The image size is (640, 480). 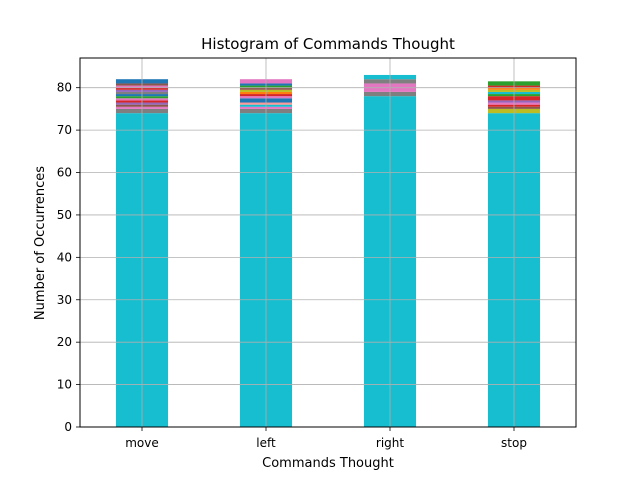 What do you see at coordinates (328, 44) in the screenshot?
I see `chart-title: Histogram of Commands Thought` at bounding box center [328, 44].